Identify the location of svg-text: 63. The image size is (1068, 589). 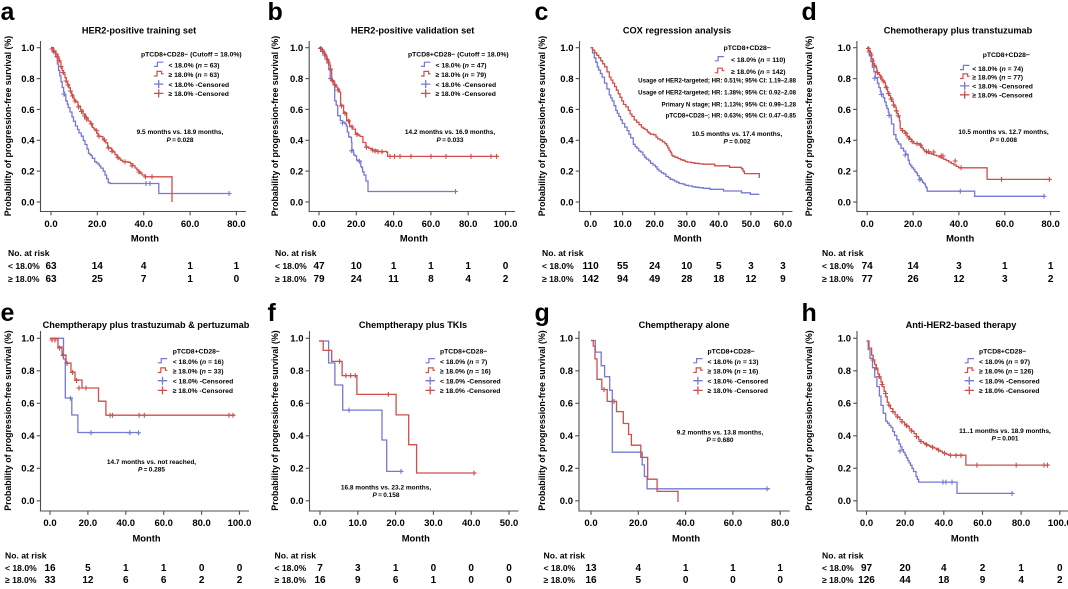
(51, 266).